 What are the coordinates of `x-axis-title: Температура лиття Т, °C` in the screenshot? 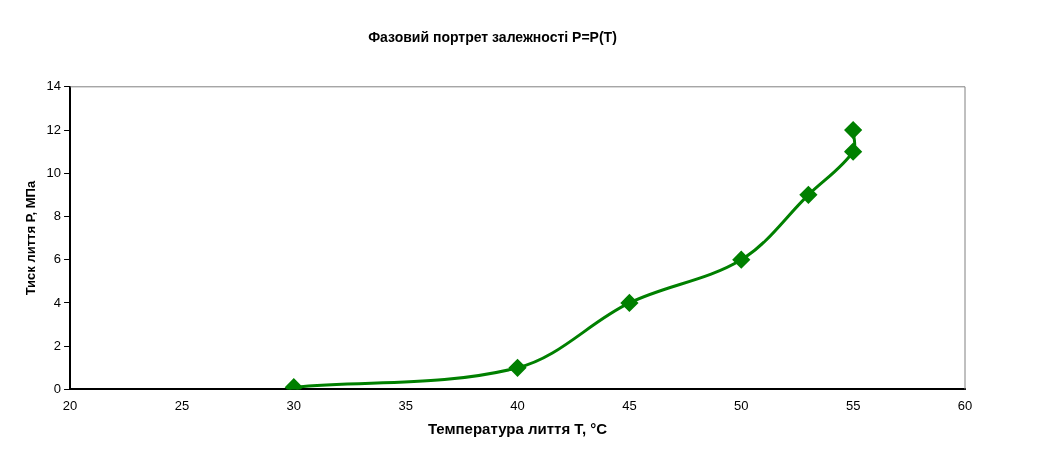 It's located at (517, 429).